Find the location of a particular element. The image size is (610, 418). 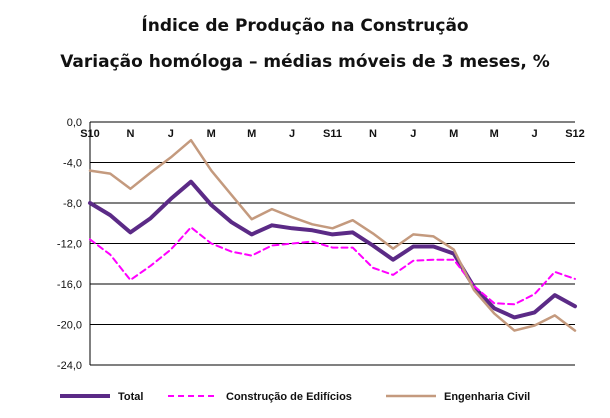

x-tick-label: S11 is located at coordinates (332, 134).